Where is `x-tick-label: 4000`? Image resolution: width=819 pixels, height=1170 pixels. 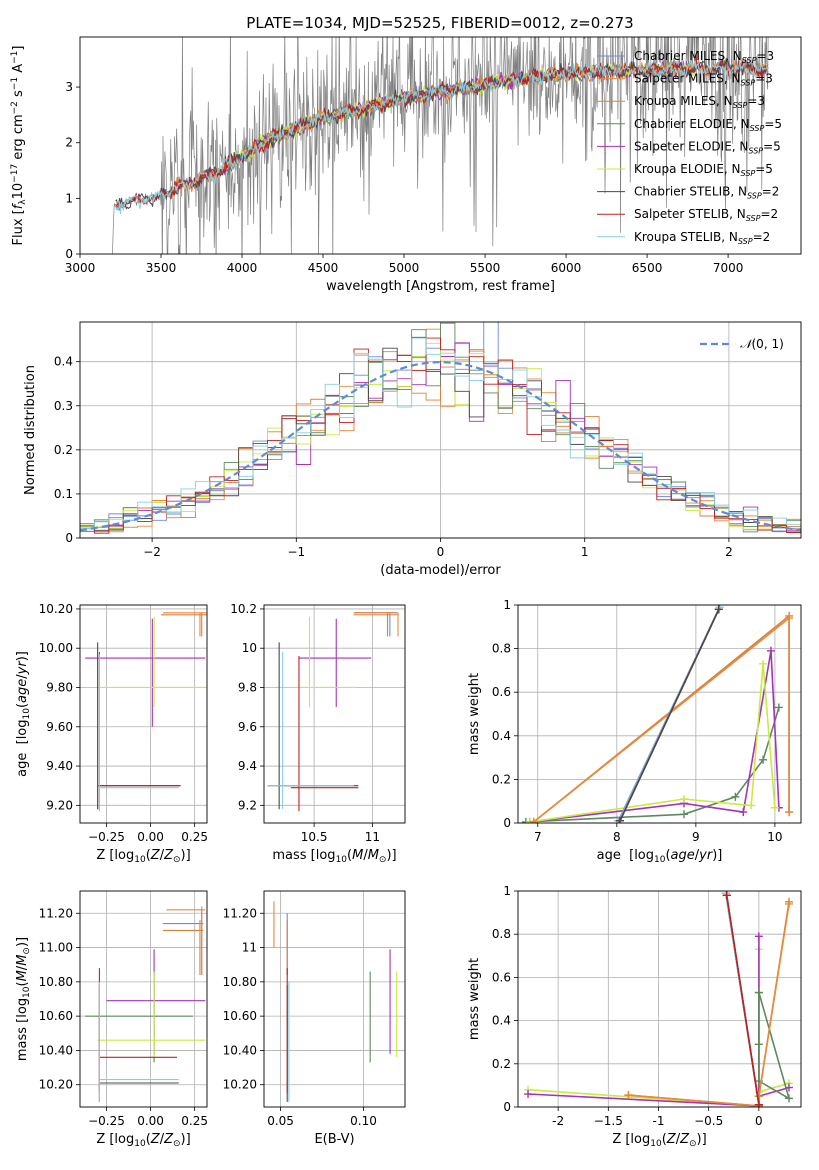 x-tick-label: 4000 is located at coordinates (242, 268).